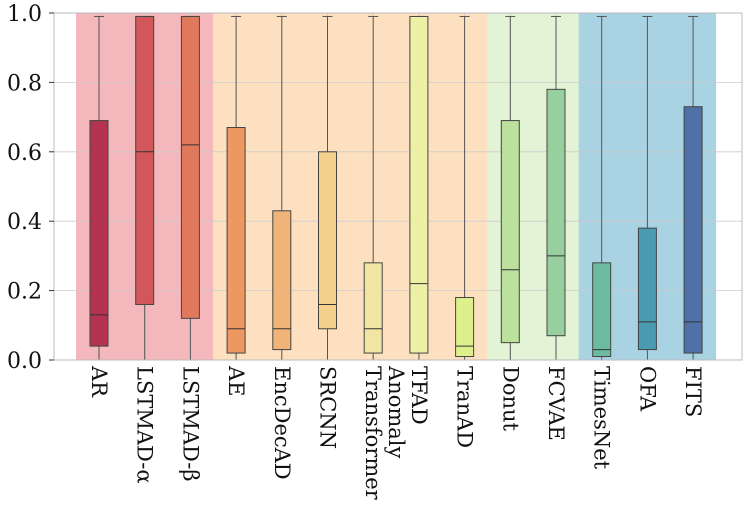 This screenshot has width=747, height=532. What do you see at coordinates (24, 222) in the screenshot?
I see `y-tick-label: 0.4` at bounding box center [24, 222].